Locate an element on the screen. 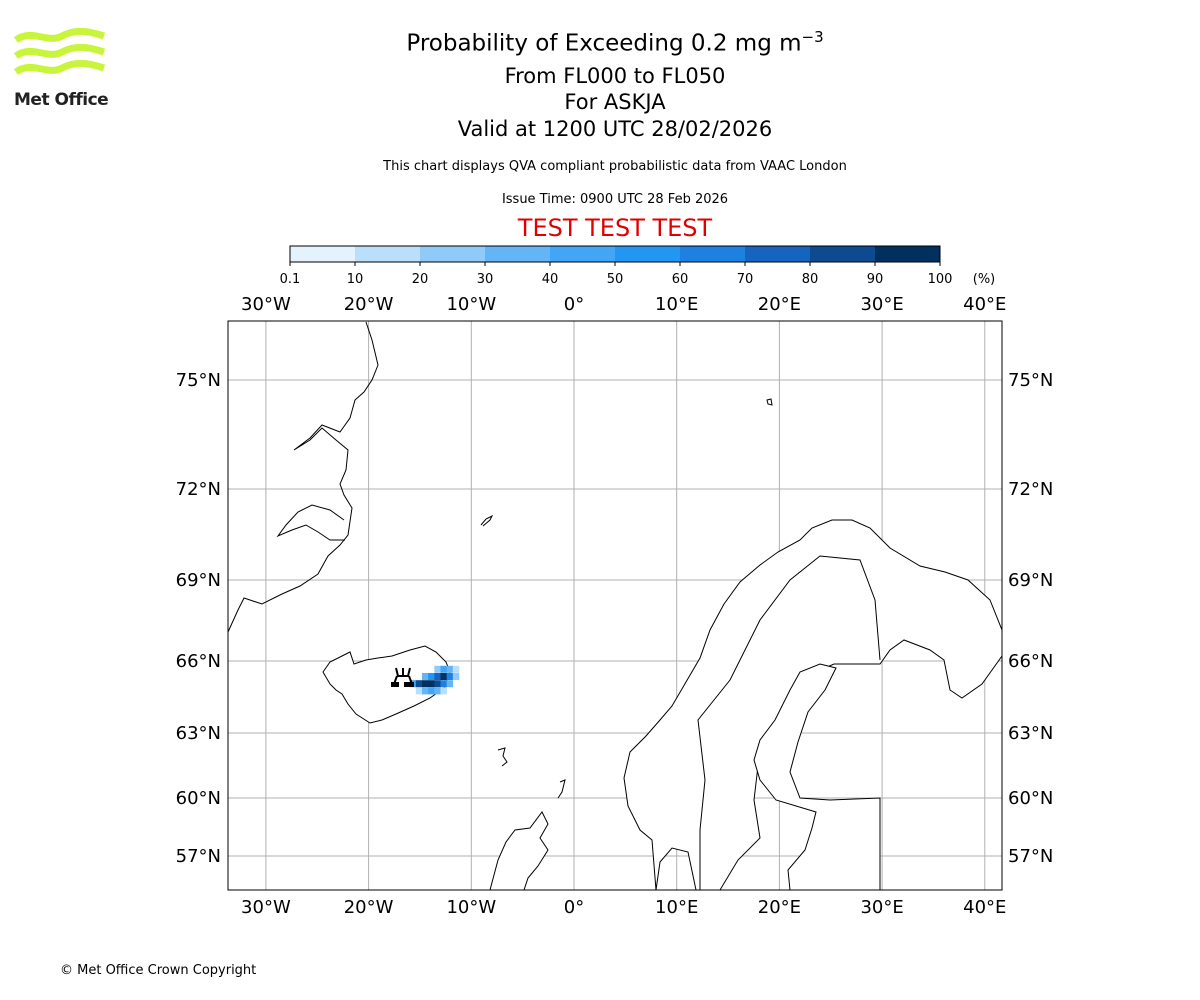  lon-label-bottom: 0° is located at coordinates (574, 907).